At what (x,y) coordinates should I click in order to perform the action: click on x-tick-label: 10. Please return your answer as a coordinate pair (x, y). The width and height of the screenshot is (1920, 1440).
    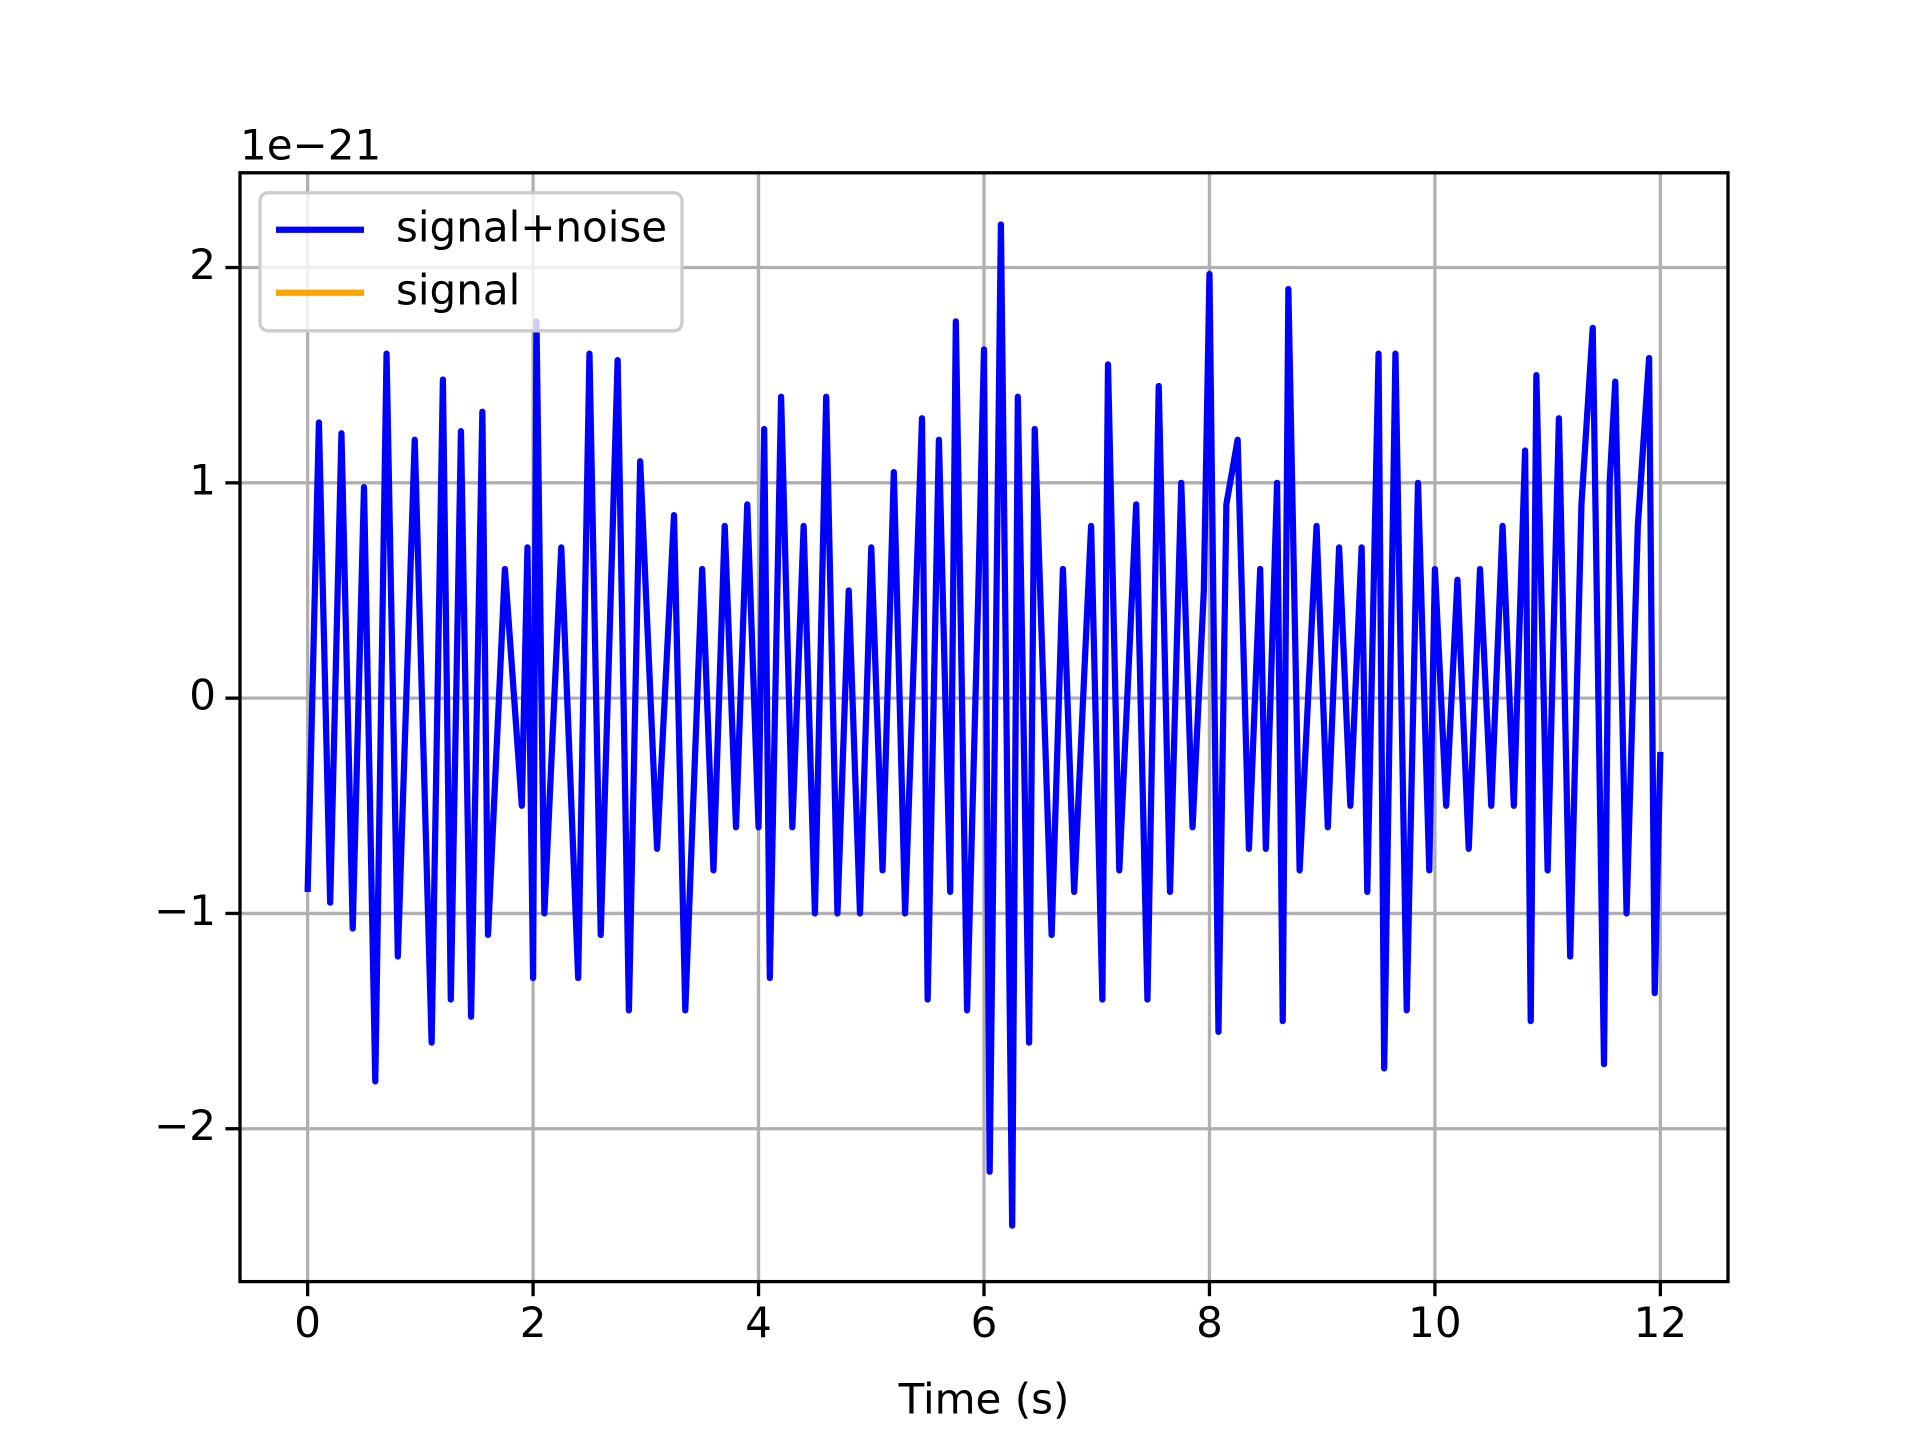
    Looking at the image, I should click on (1434, 1322).